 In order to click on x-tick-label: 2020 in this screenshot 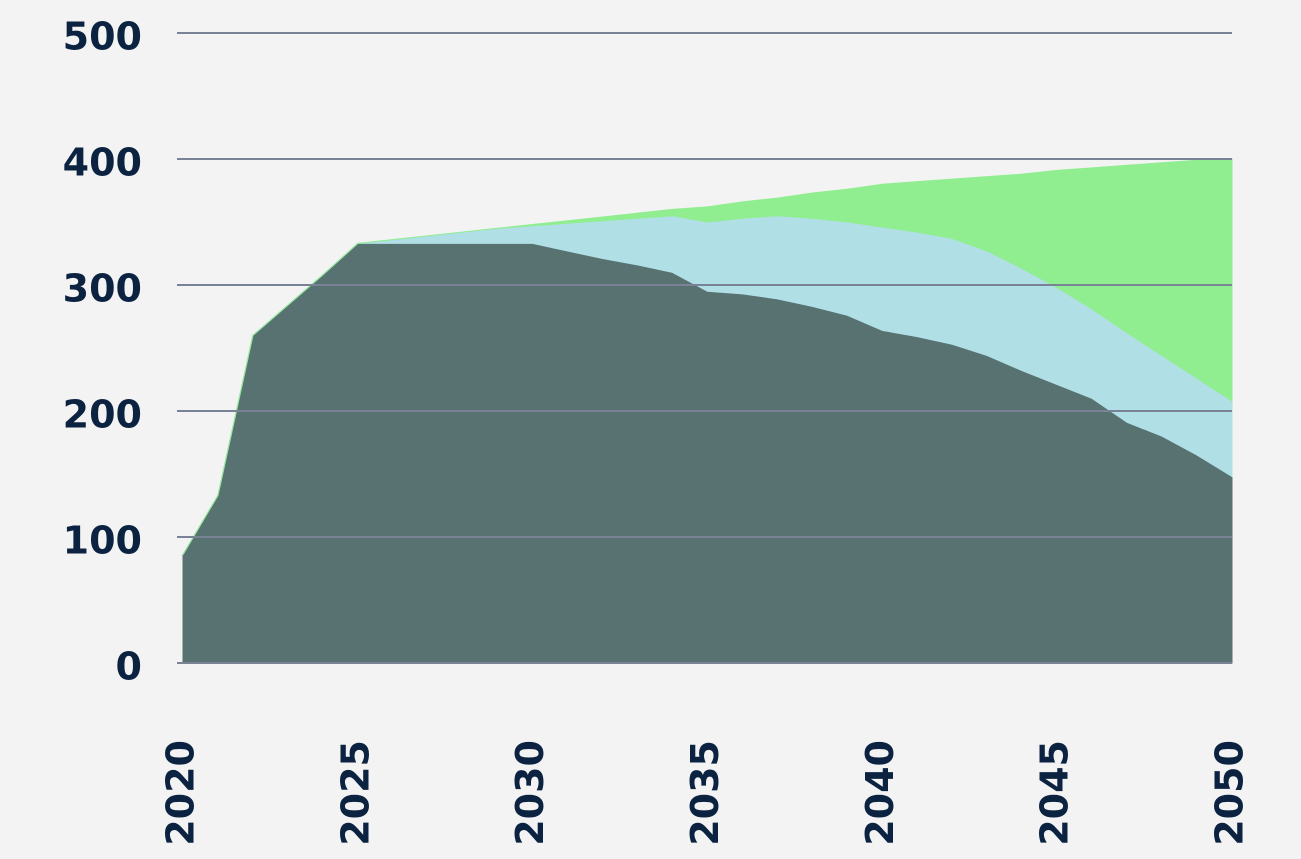, I will do `click(181, 793)`.